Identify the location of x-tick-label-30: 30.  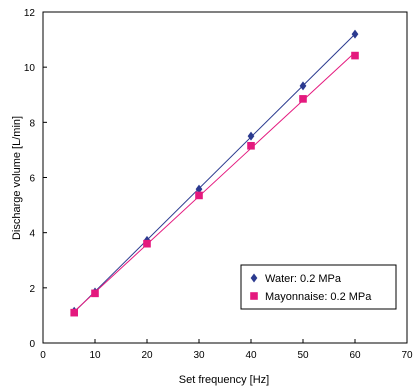
(199, 355).